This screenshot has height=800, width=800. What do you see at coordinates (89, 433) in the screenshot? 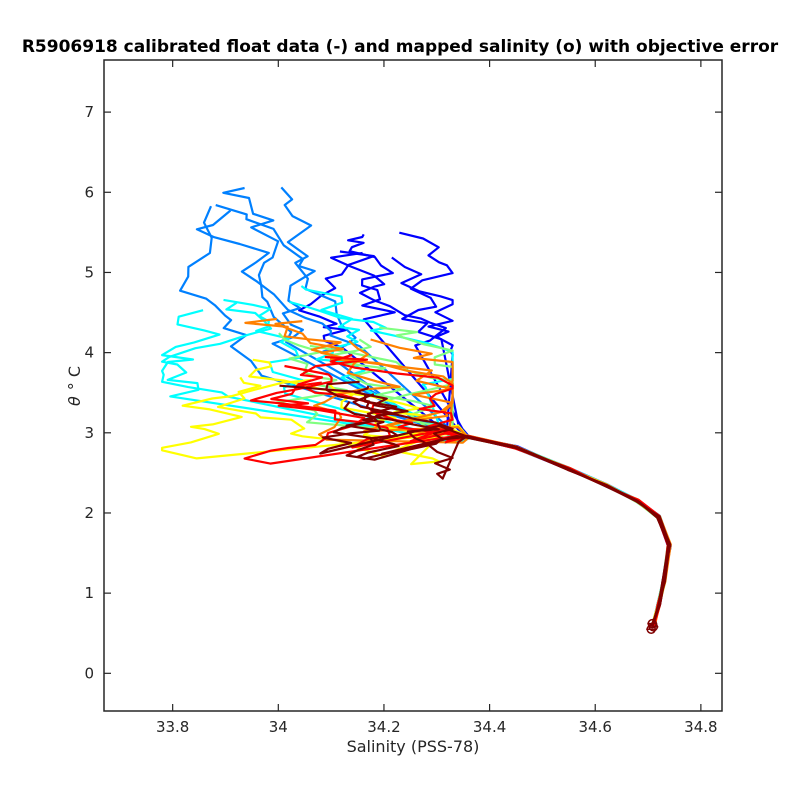
I see `y-tick-label: 3` at bounding box center [89, 433].